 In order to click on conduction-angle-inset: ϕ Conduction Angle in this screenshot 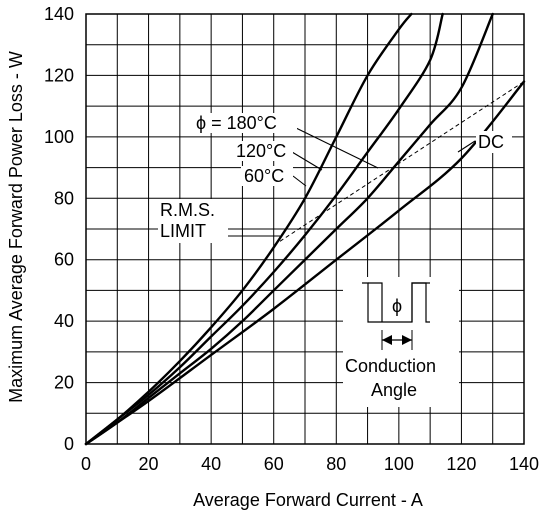, I will do `click(401, 342)`.